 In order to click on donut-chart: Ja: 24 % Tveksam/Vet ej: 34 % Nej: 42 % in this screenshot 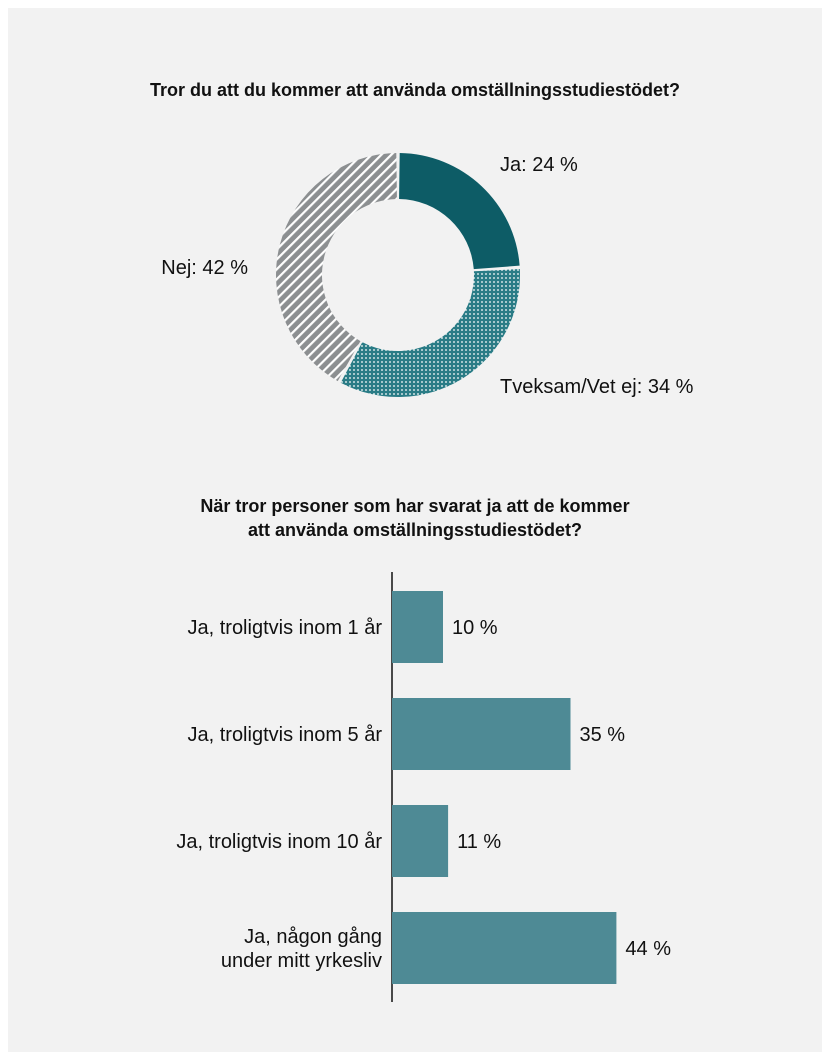, I will do `click(427, 275)`.